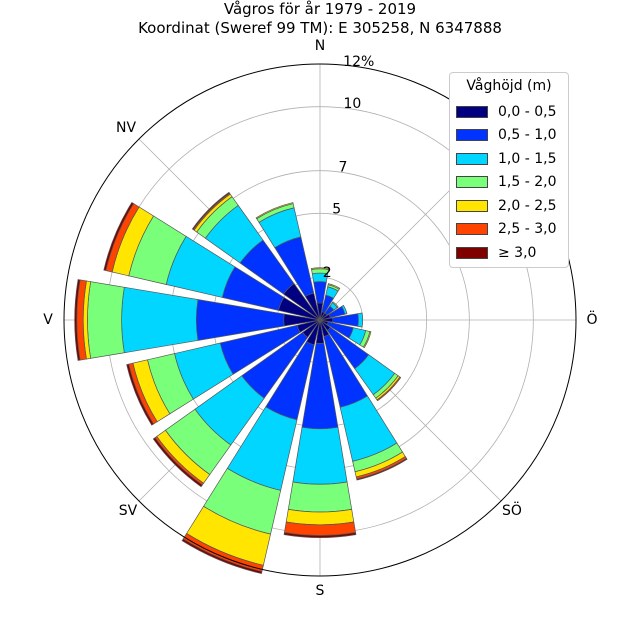  Describe the element at coordinates (48, 320) in the screenshot. I see `direction-label-west: V` at that location.